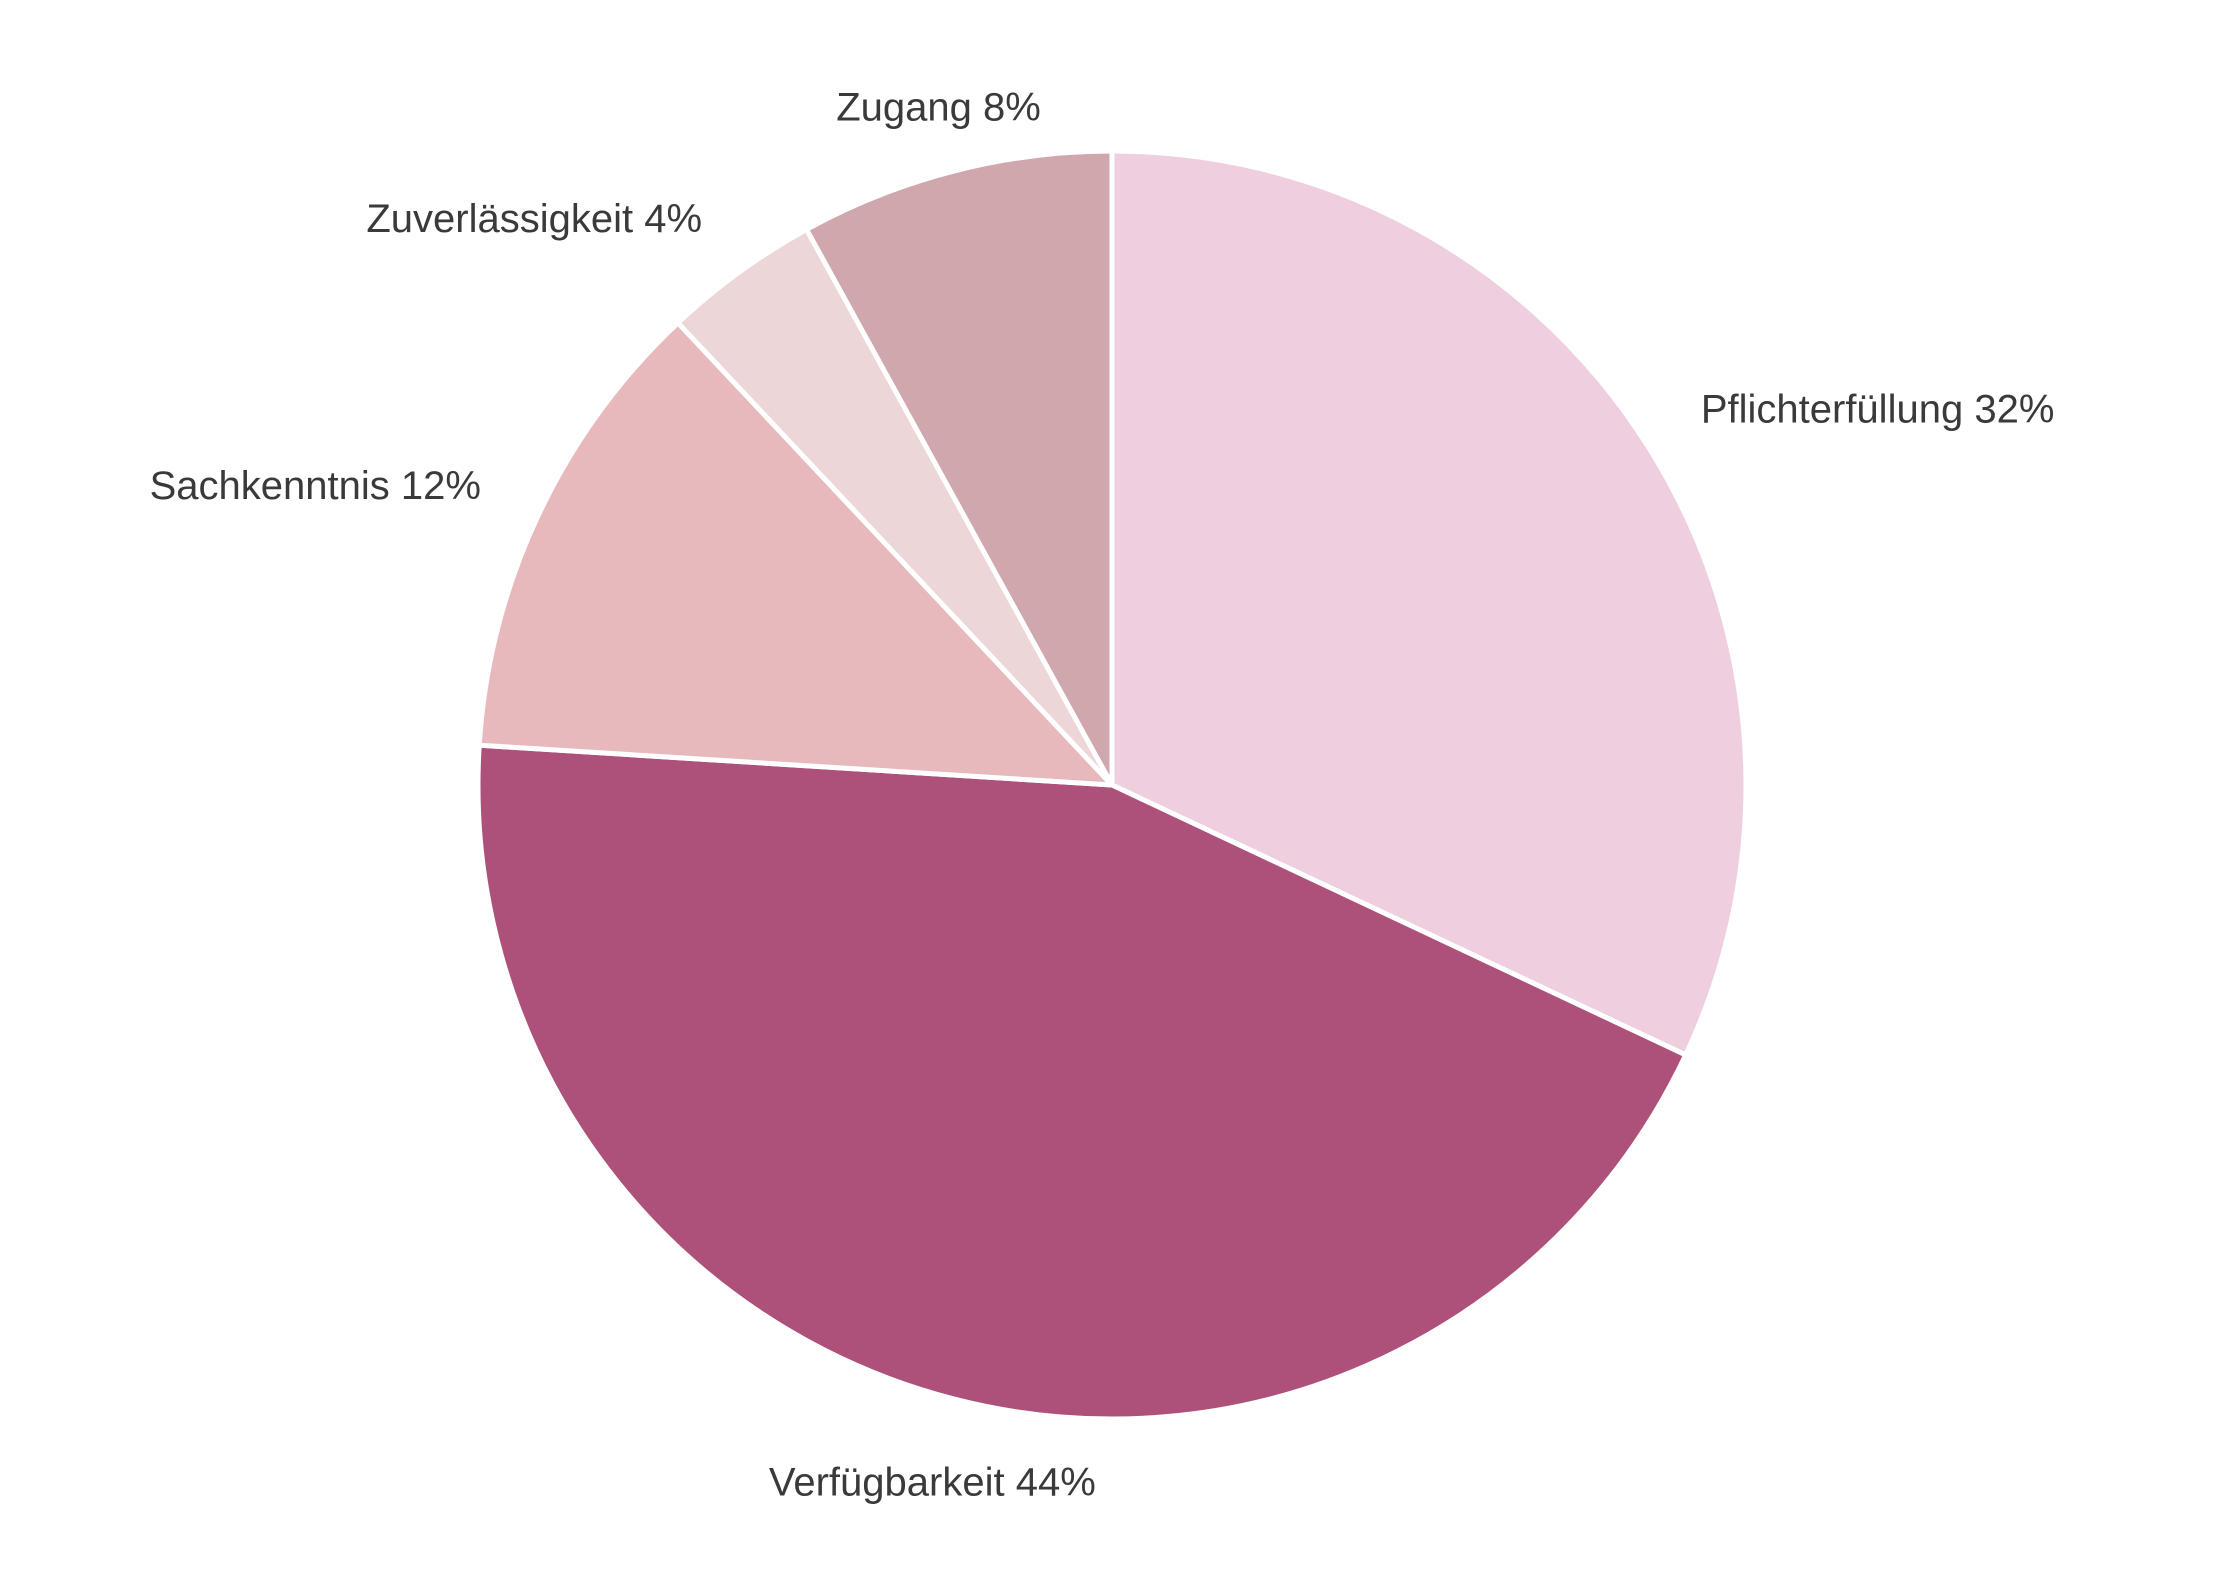 The height and width of the screenshot is (1572, 2222). What do you see at coordinates (904, 107) in the screenshot?
I see `slice-name: Zugang` at bounding box center [904, 107].